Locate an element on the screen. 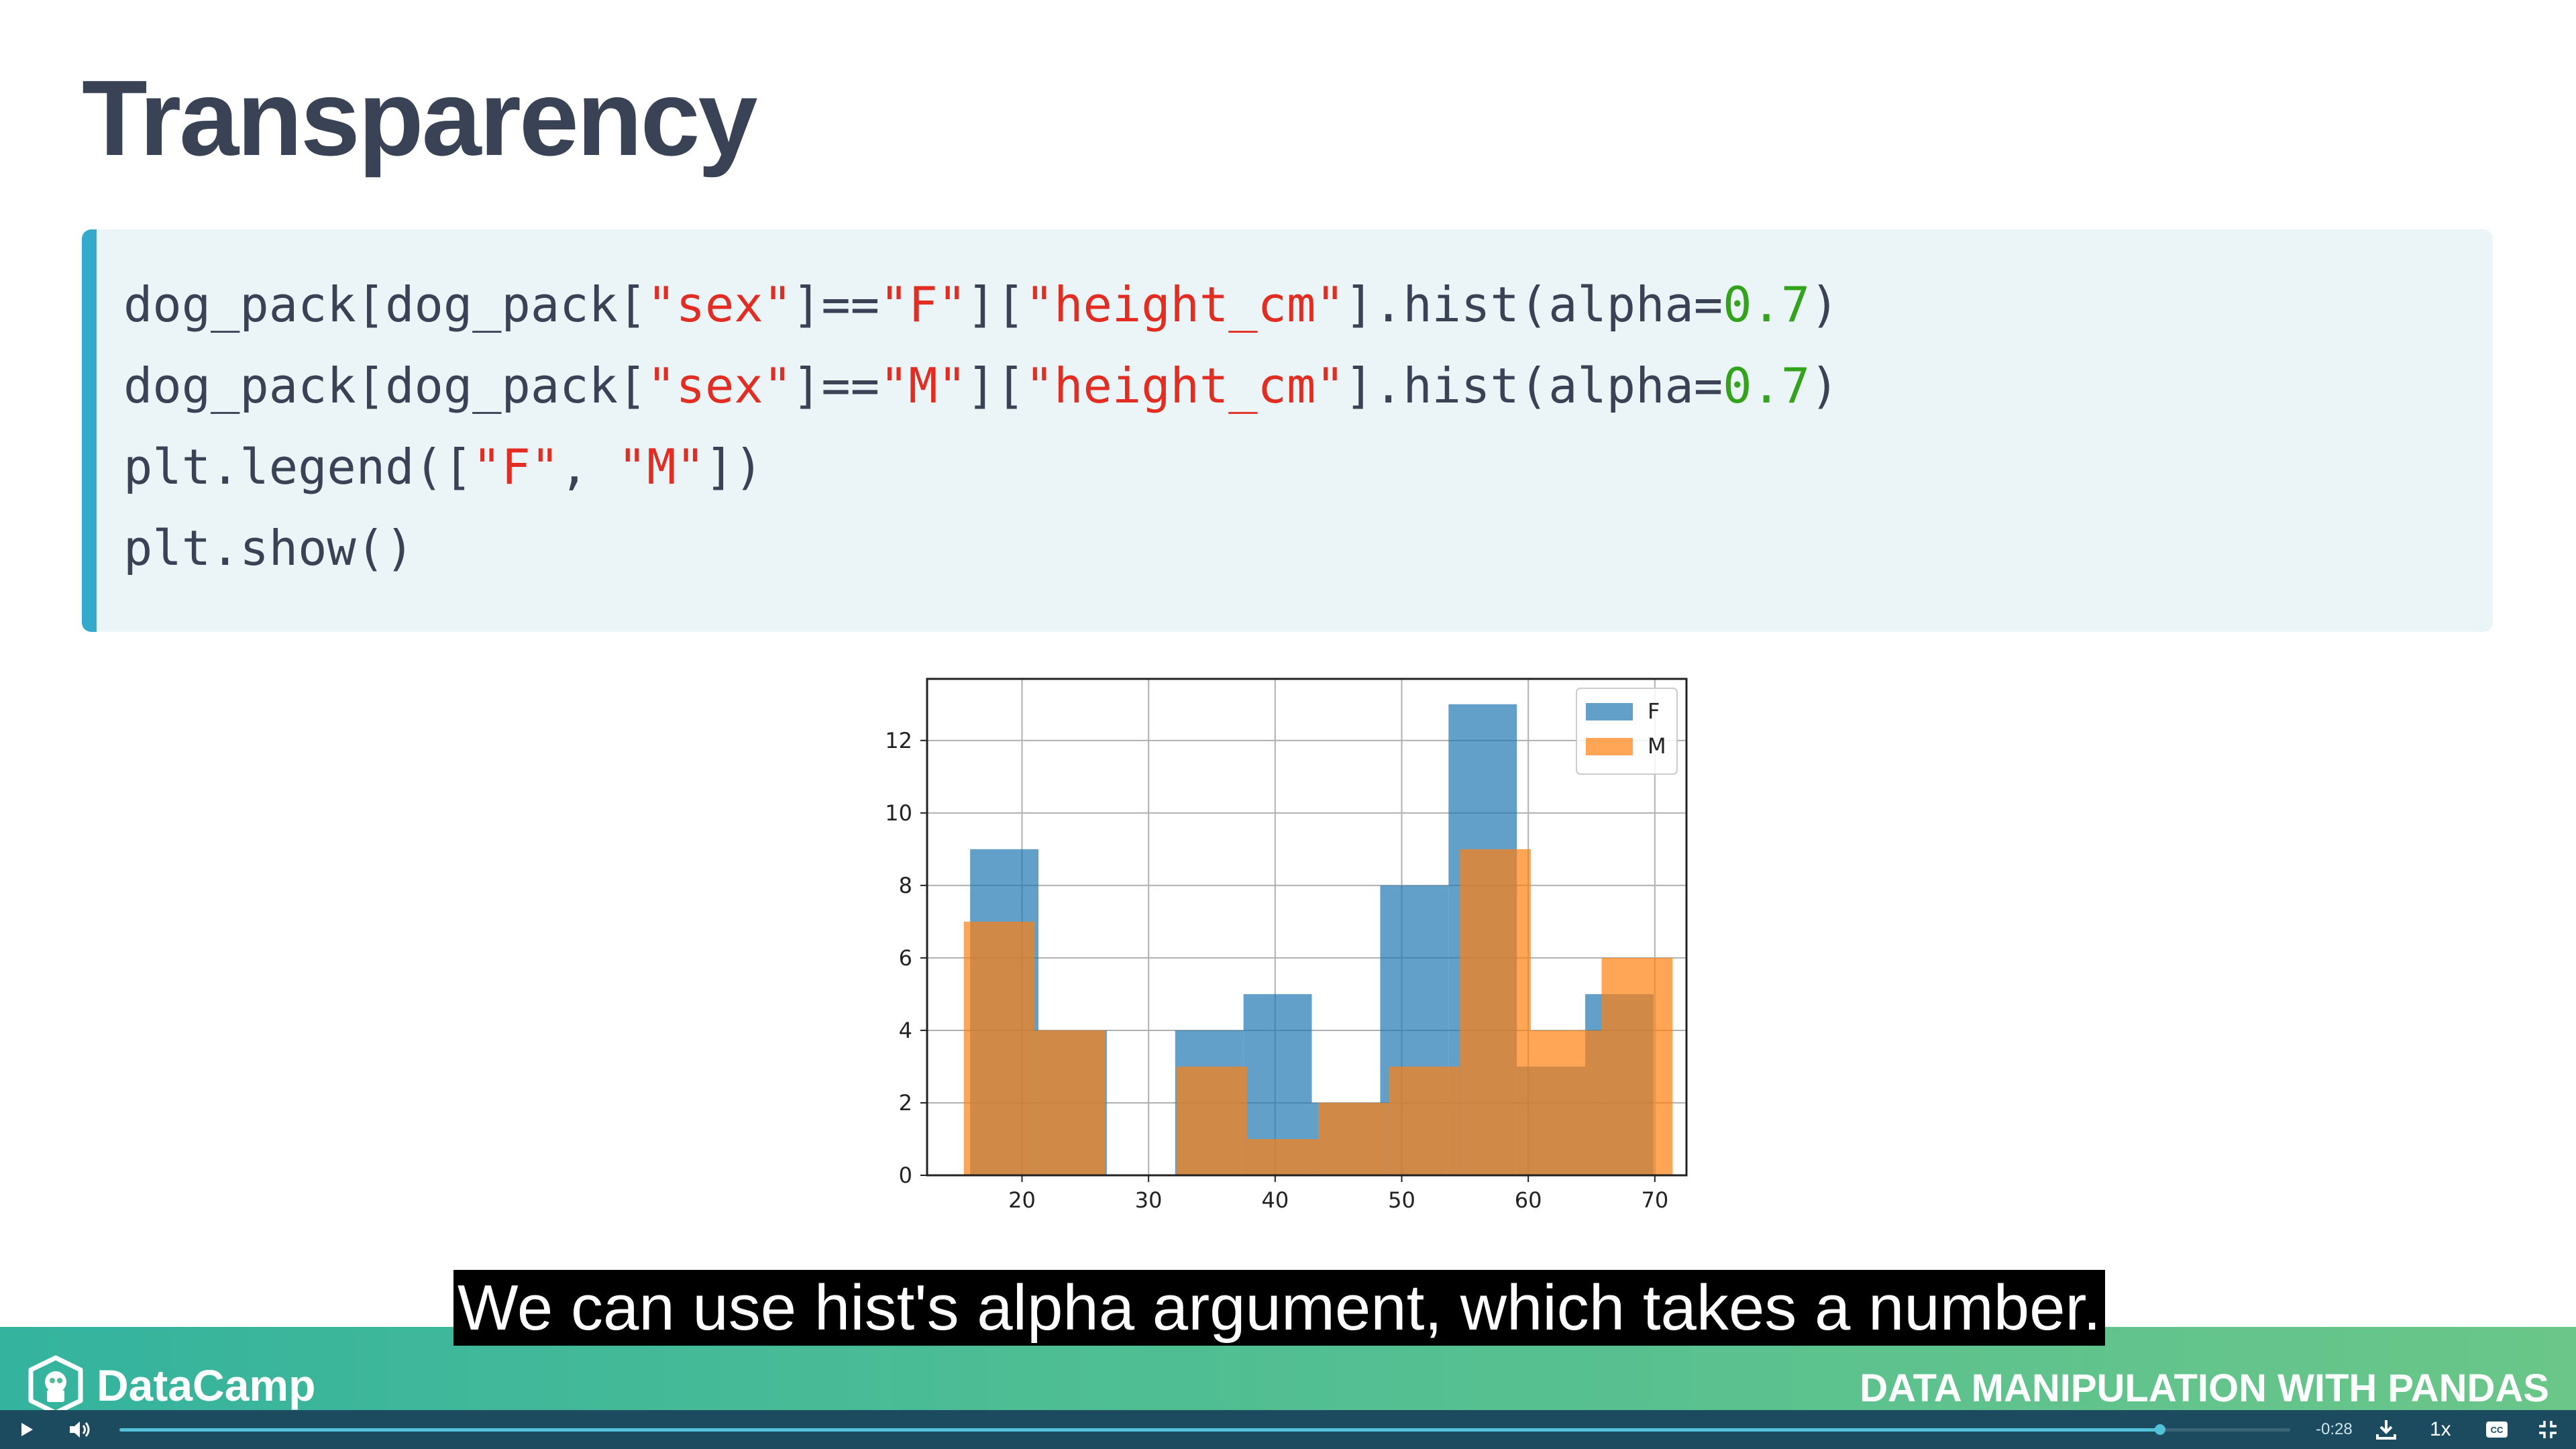  x-tick-label: 70 is located at coordinates (1654, 1200).